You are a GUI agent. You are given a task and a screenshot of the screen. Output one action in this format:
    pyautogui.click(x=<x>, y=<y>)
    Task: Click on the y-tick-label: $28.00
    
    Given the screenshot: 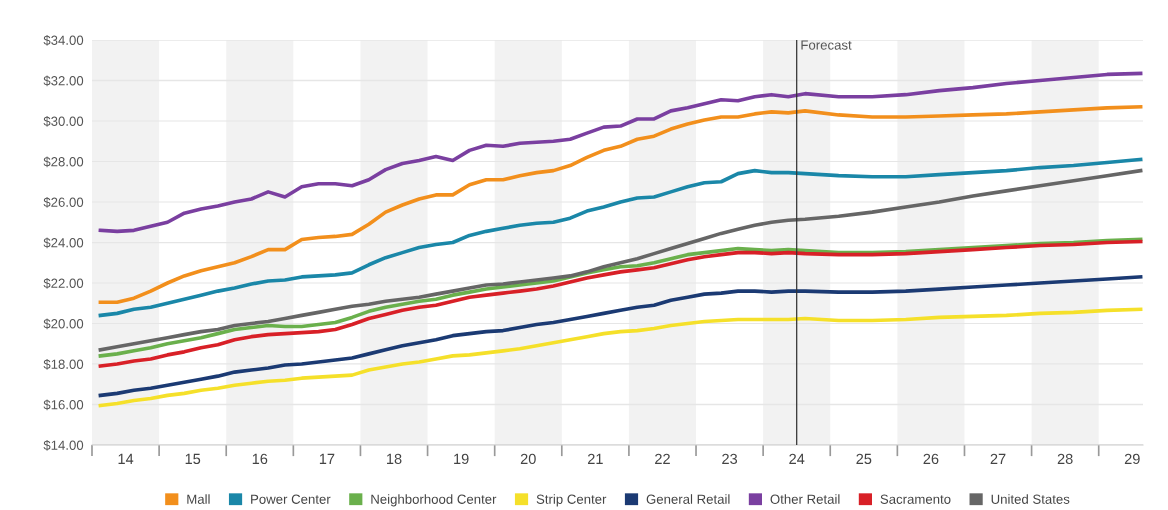 What is the action you would take?
    pyautogui.click(x=63, y=162)
    